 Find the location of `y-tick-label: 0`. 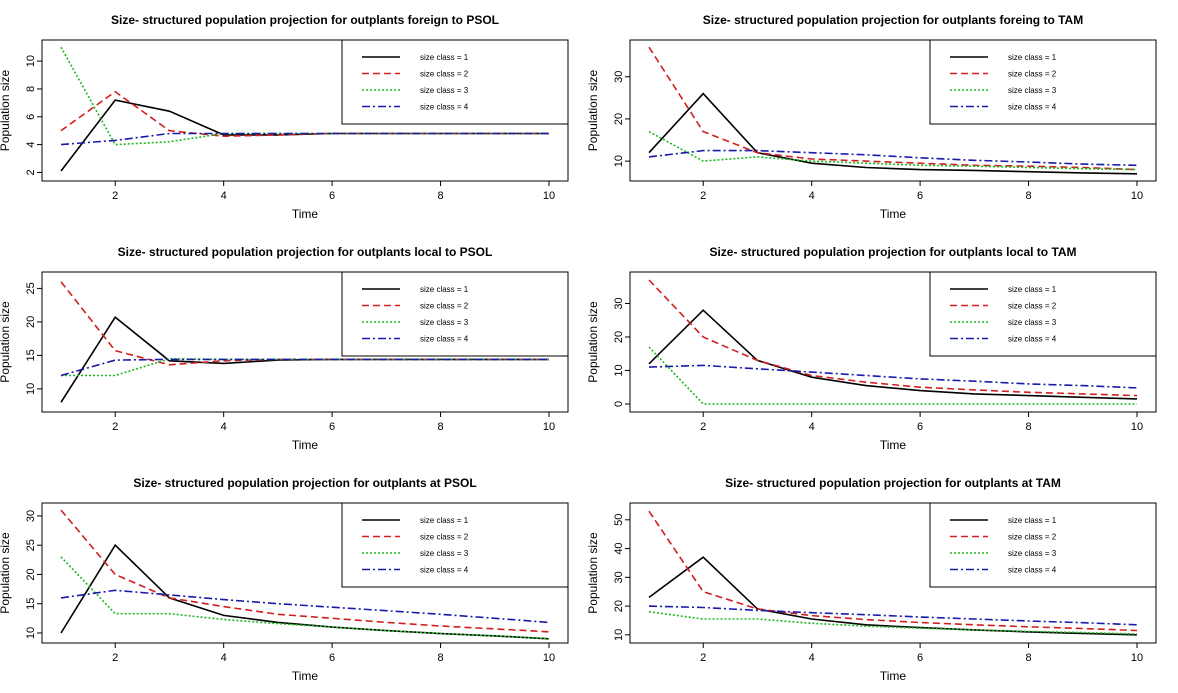

y-tick-label: 0 is located at coordinates (619, 404).